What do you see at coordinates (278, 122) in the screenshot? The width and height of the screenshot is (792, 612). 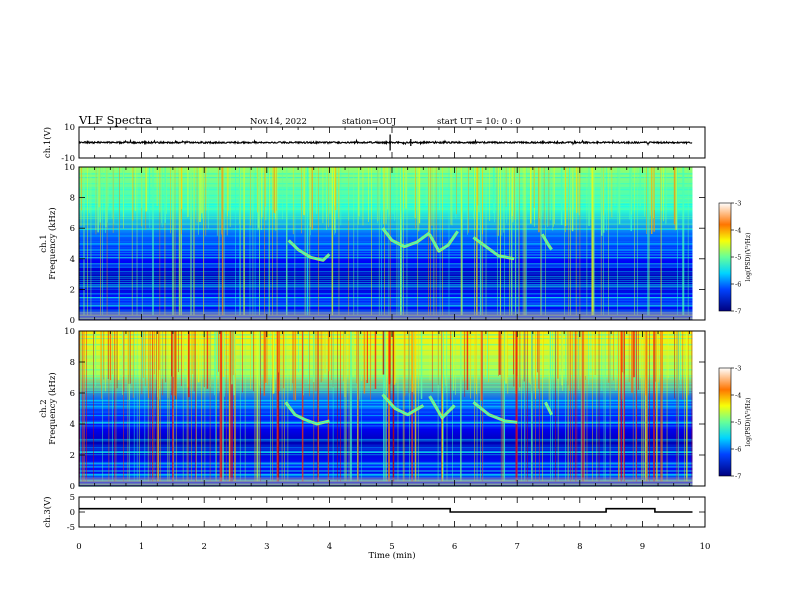 I see `date-label: Nov.14, 2022` at bounding box center [278, 122].